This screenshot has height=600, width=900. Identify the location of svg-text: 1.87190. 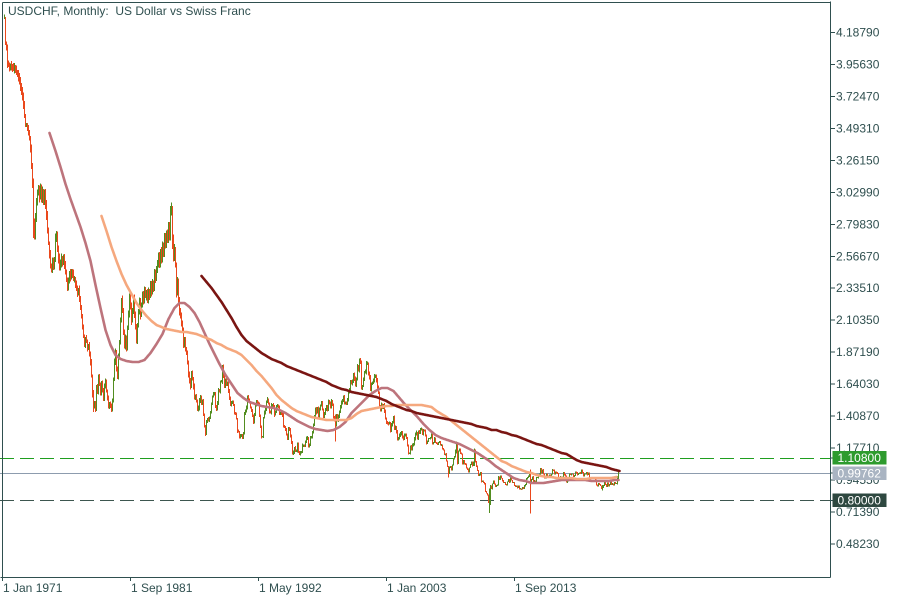
(858, 352).